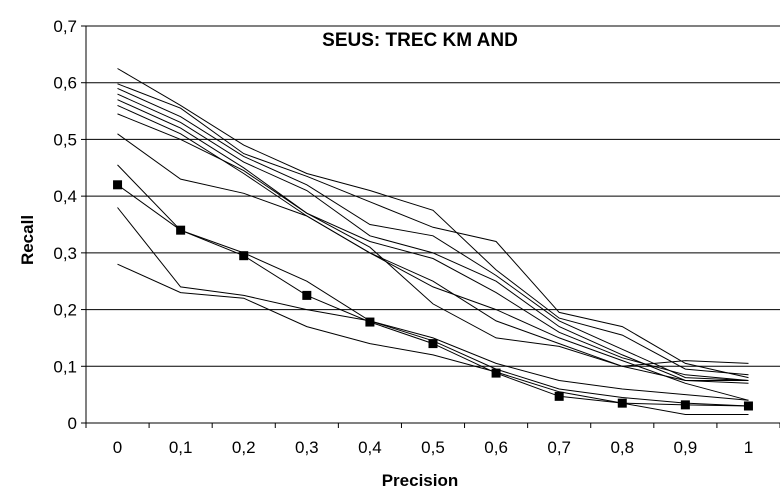 The image size is (780, 497). I want to click on y-tick-label: 0,6, so click(65, 83).